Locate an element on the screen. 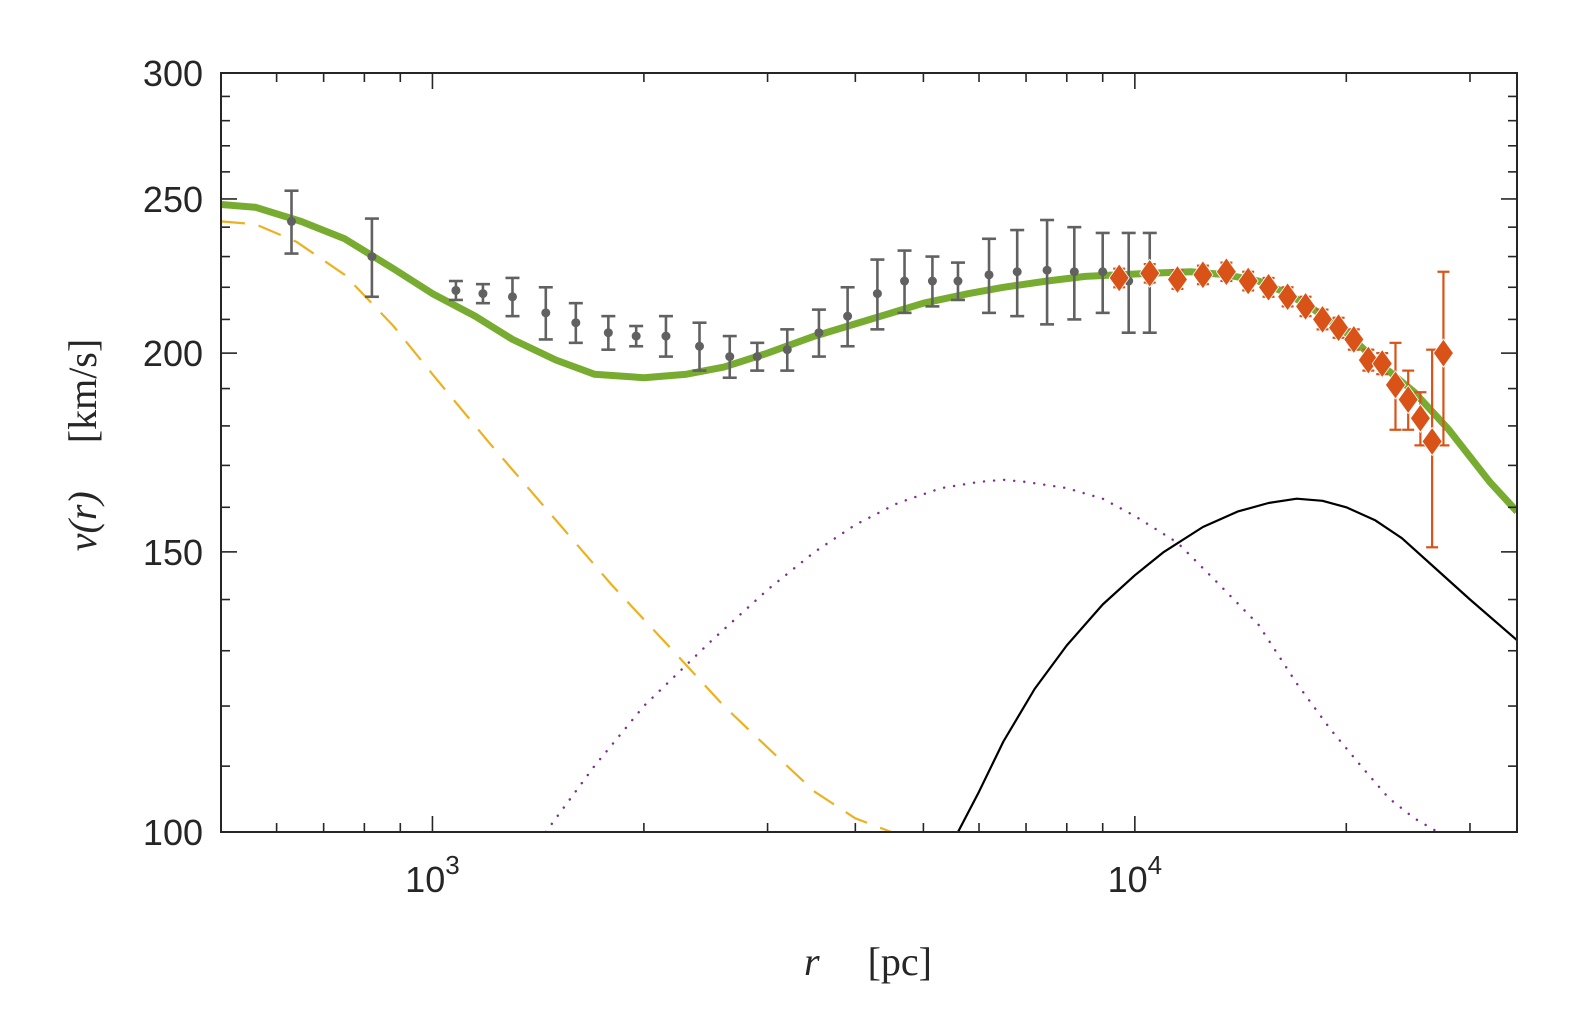 The height and width of the screenshot is (1035, 1578). x-axis-variable: r is located at coordinates (812, 961).